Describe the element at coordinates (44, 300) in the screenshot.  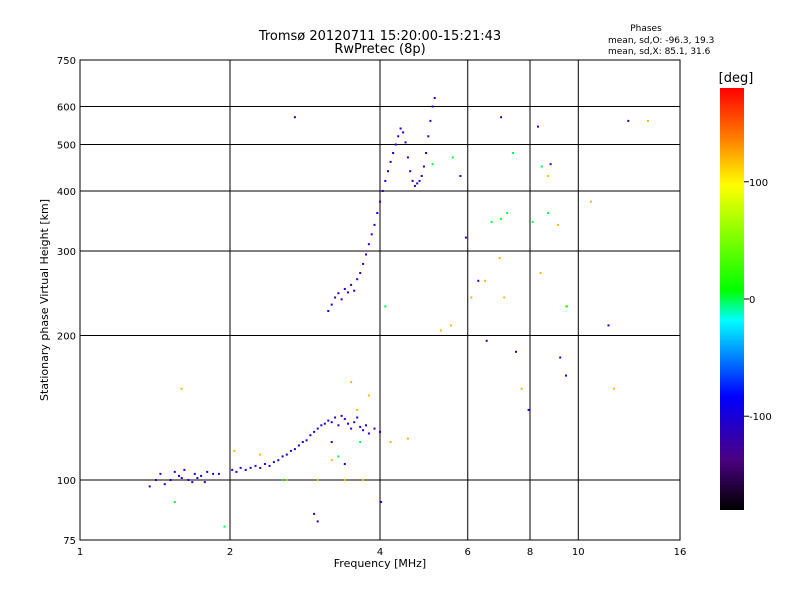
I see `y-axis-label: Stationary phase Virtual Height [km]` at that location.